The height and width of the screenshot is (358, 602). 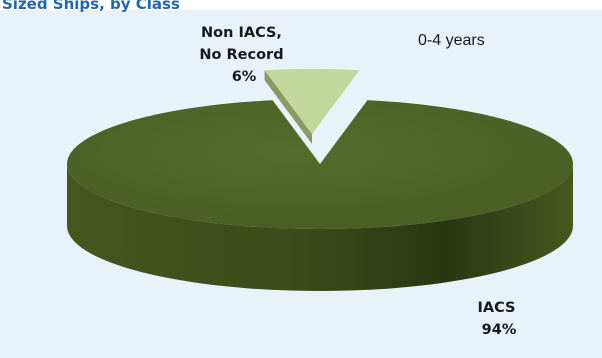 I want to click on chart-title: Sized Ships, by Class, so click(x=91, y=6).